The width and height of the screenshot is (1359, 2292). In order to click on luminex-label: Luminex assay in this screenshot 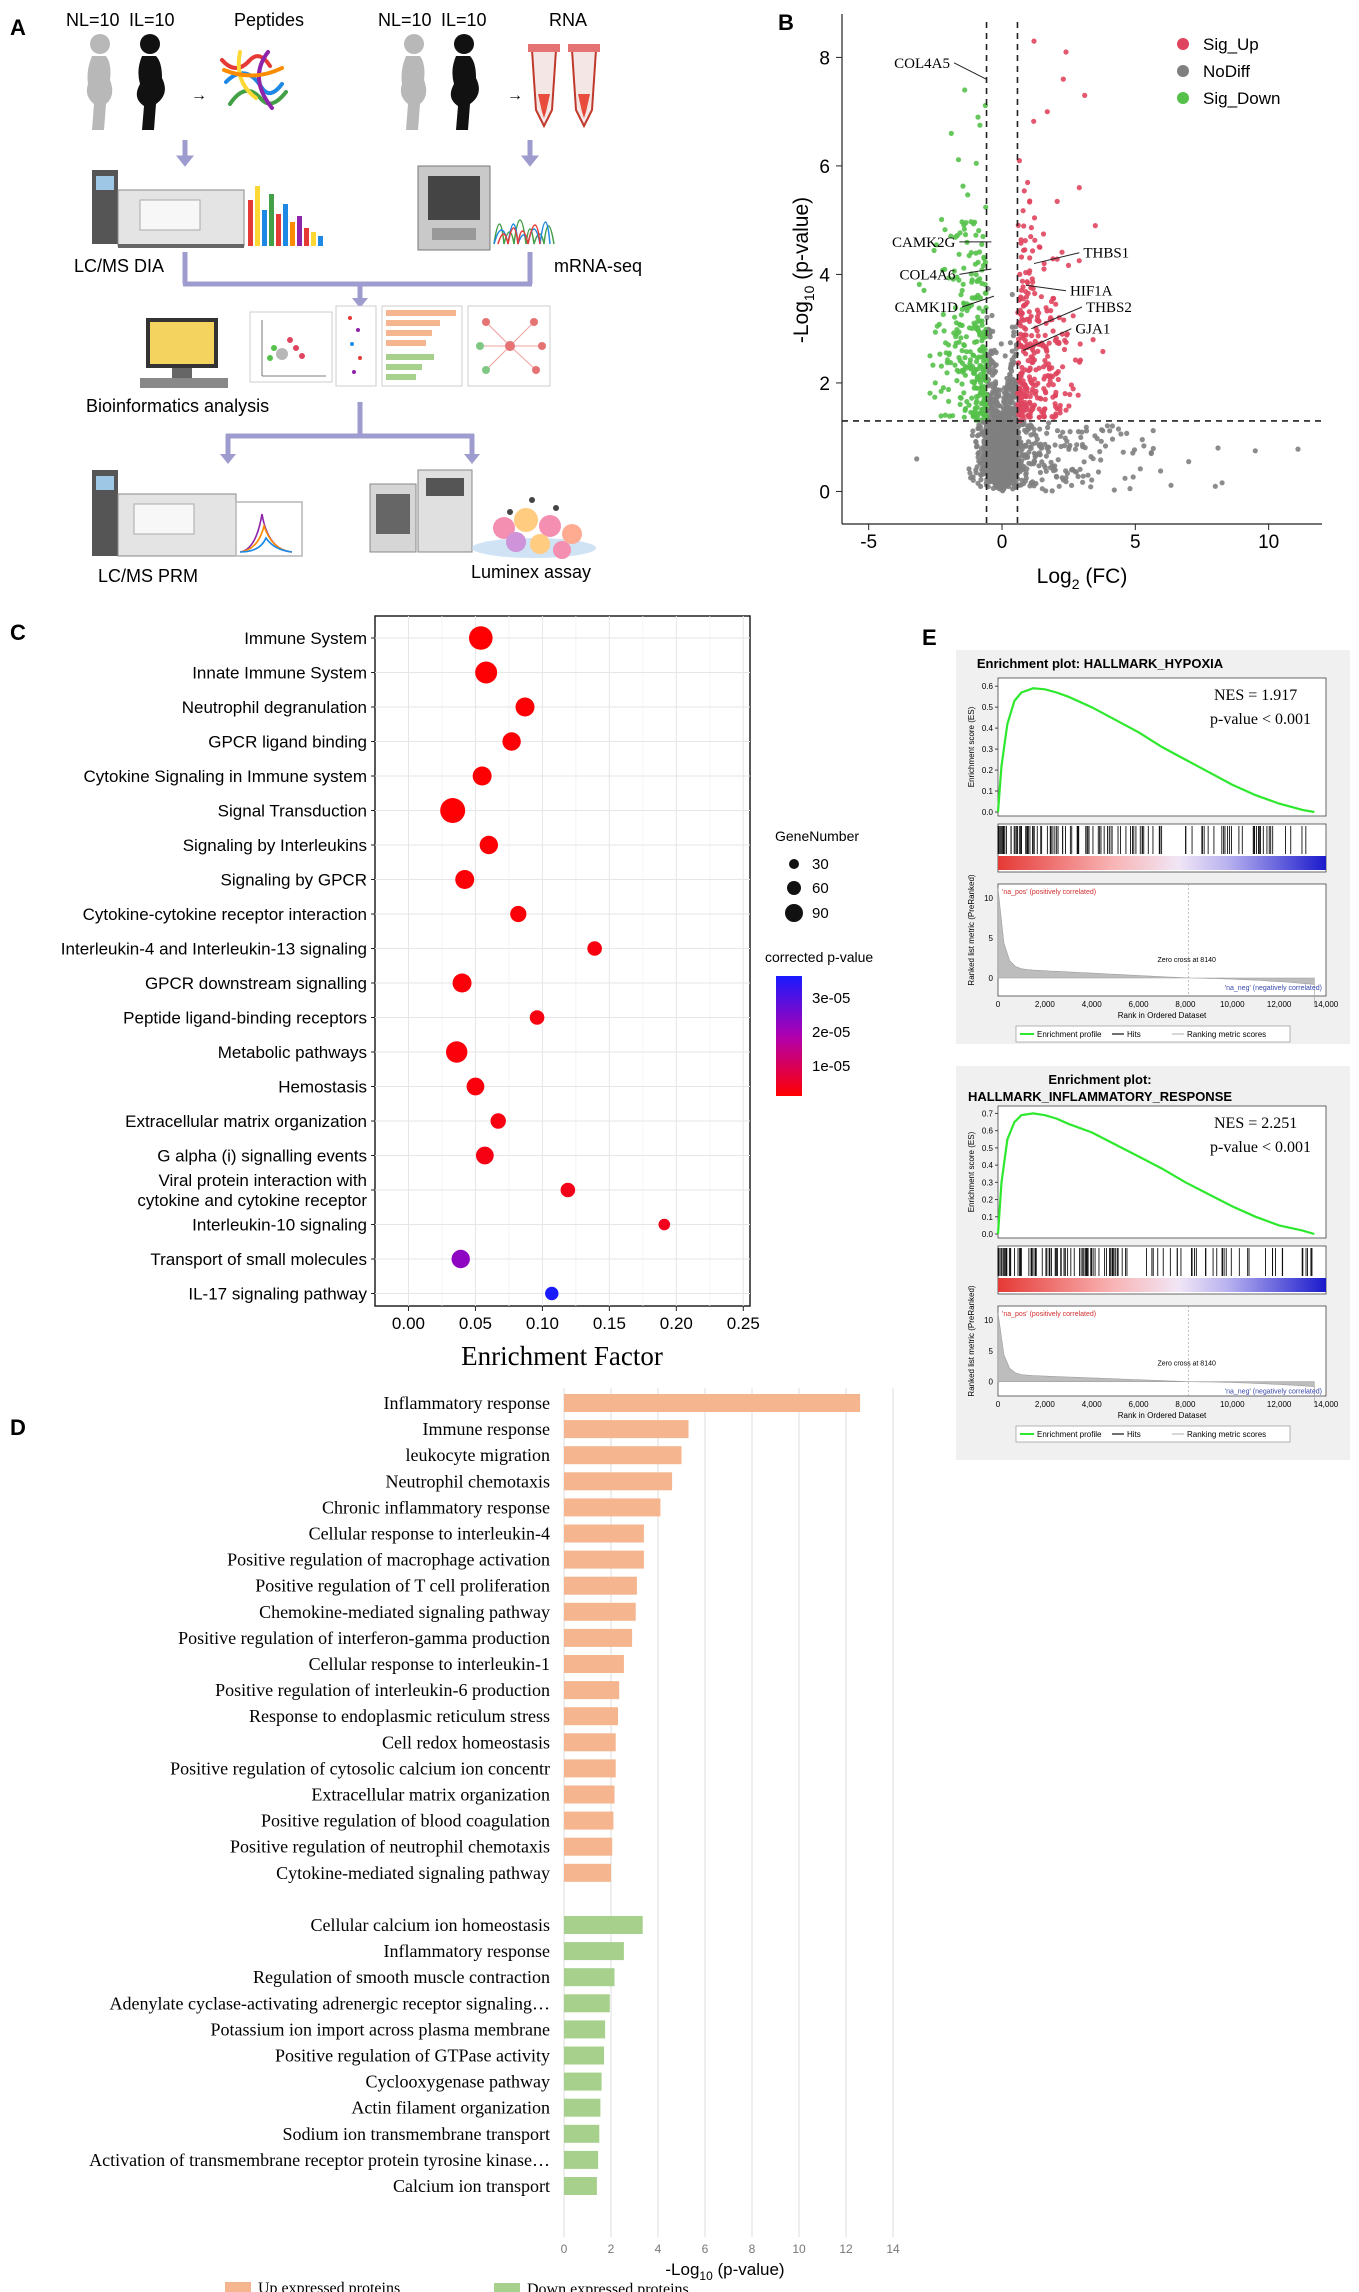, I will do `click(531, 572)`.